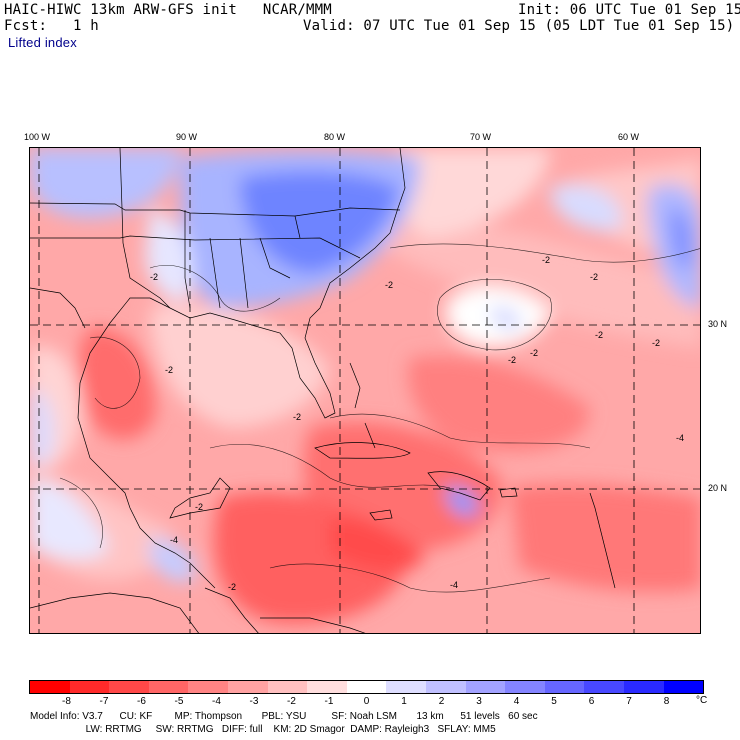  Describe the element at coordinates (66, 701) in the screenshot. I see `colorbar-tick-label: -8` at that location.